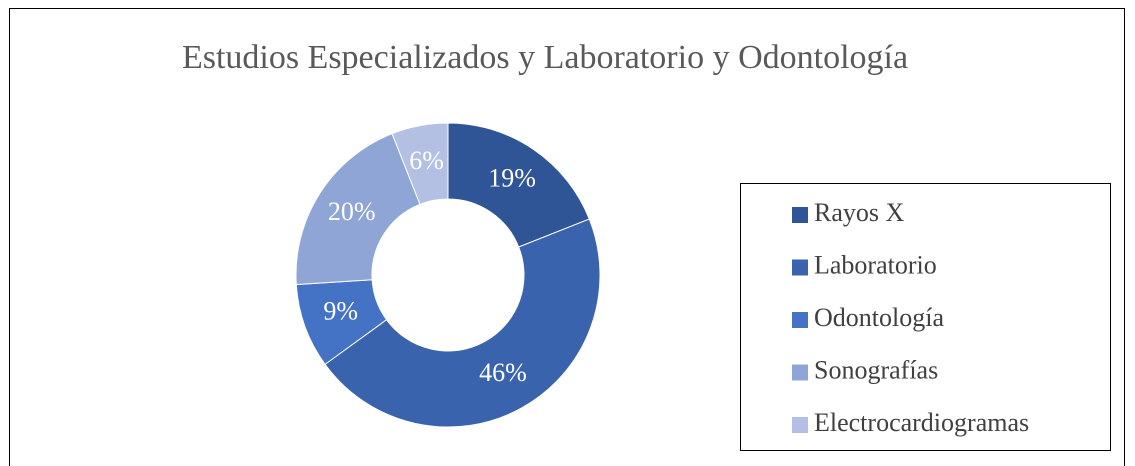  Describe the element at coordinates (352, 211) in the screenshot. I see `data-label: 20%` at that location.